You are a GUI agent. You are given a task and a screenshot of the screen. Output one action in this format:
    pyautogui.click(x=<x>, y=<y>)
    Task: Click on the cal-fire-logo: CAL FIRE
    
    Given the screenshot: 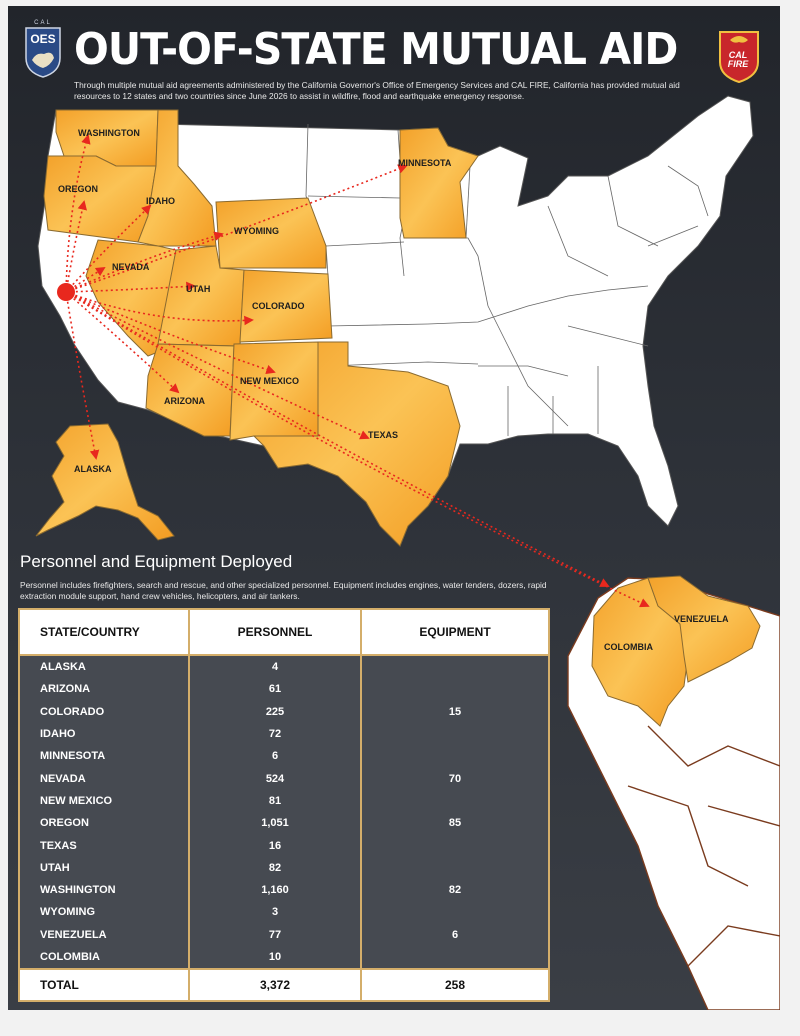 What is the action you would take?
    pyautogui.click(x=739, y=56)
    